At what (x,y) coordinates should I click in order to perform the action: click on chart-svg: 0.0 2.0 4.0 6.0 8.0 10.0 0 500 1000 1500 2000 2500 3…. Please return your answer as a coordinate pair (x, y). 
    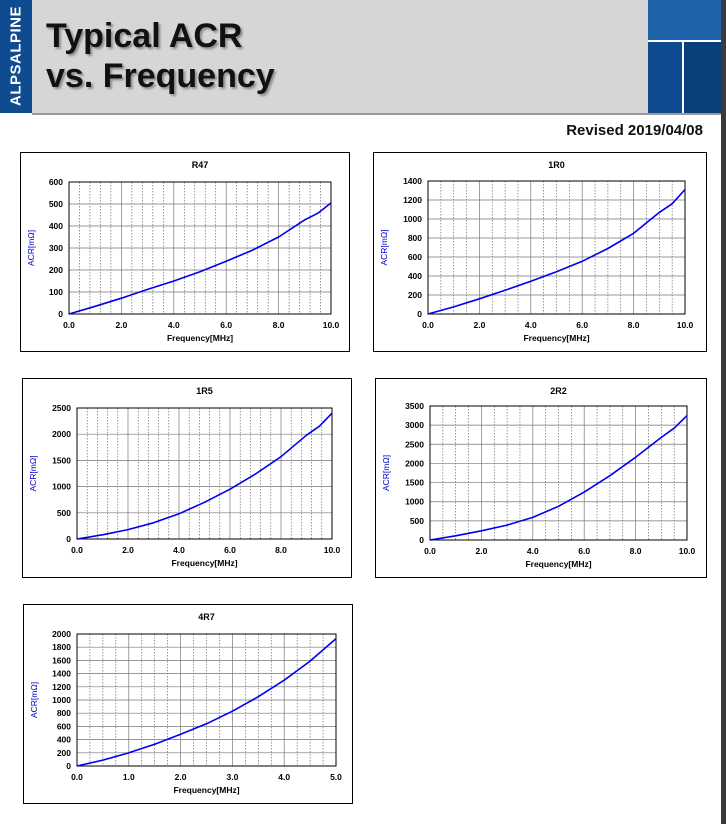
    Looking at the image, I should click on (538, 477).